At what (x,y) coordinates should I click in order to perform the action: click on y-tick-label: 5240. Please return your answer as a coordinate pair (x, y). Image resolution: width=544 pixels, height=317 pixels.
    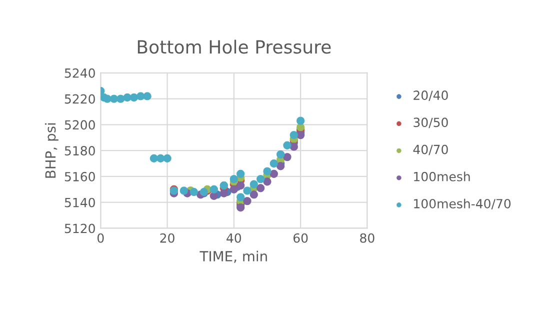
    Looking at the image, I should click on (79, 73).